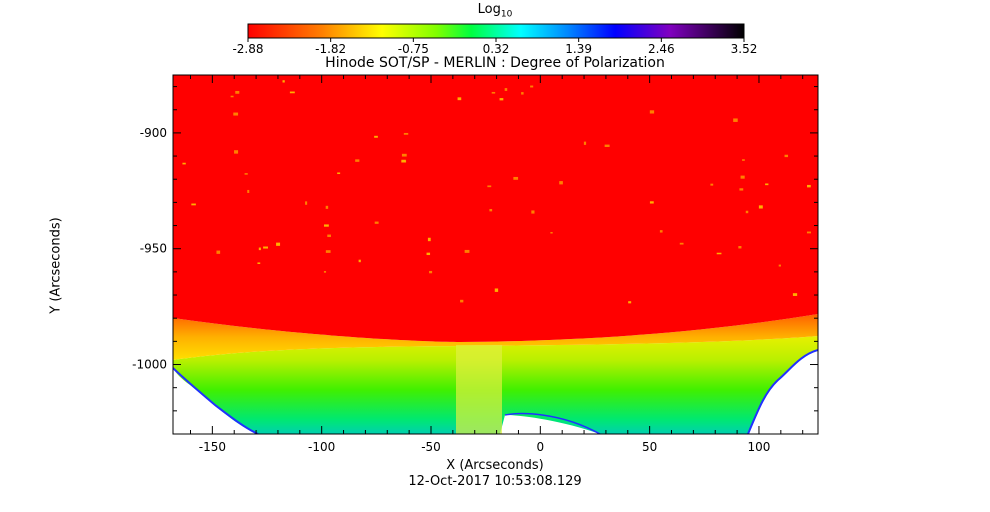 This screenshot has height=512, width=990. What do you see at coordinates (661, 49) in the screenshot?
I see `colorbar-tick-label: 2.46` at bounding box center [661, 49].